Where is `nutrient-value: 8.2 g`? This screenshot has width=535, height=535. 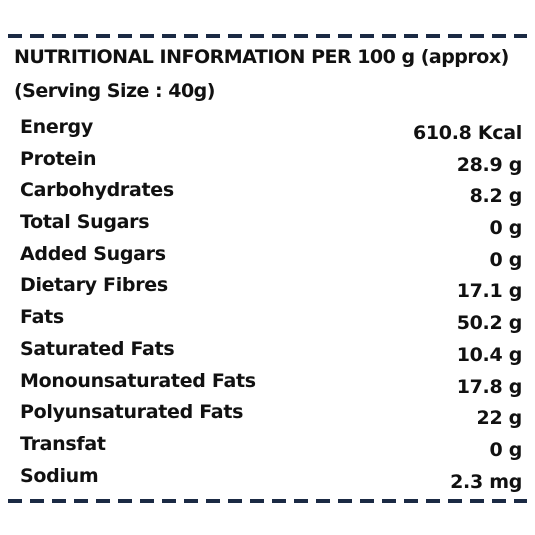
nutrient-value: 8.2 g is located at coordinates (496, 196).